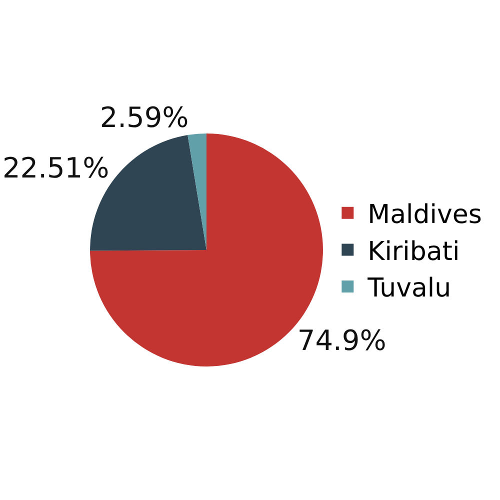 The image size is (500, 500). Describe the element at coordinates (144, 117) in the screenshot. I see `data-label: 2.59%` at that location.